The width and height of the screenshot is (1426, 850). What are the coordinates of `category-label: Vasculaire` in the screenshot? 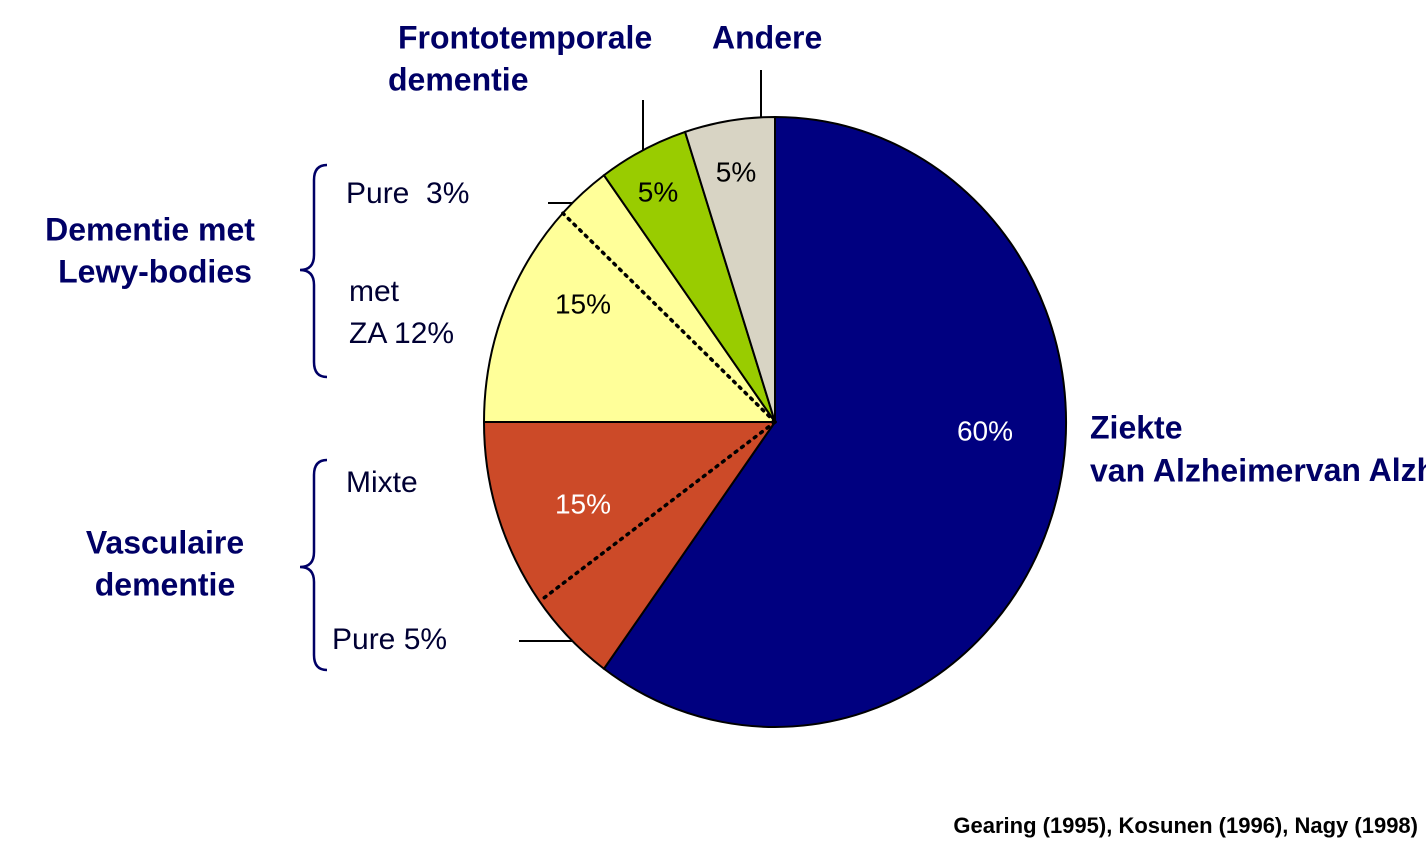 It's located at (165, 542).